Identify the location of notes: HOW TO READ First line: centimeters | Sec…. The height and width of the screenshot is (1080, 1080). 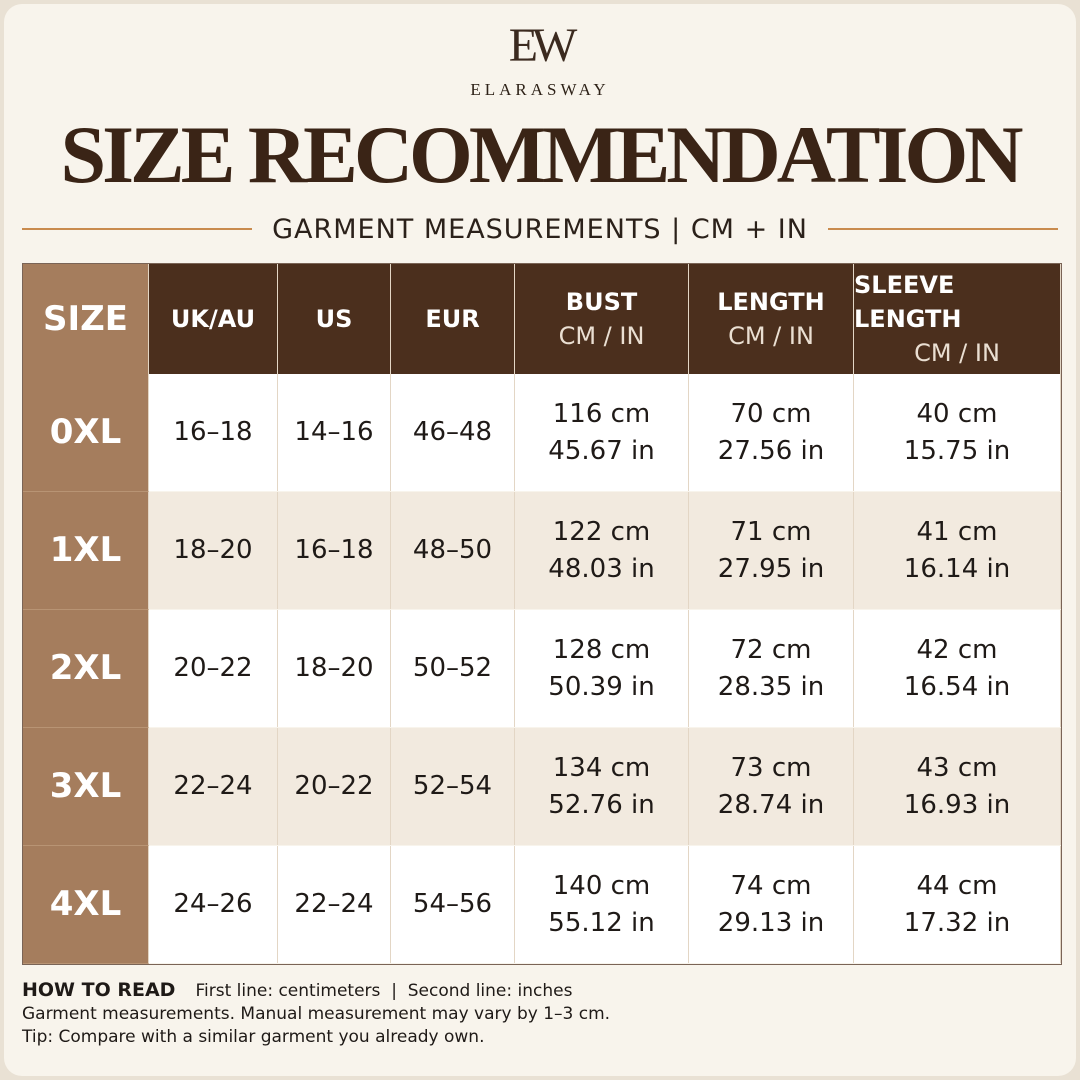
(316, 1014).